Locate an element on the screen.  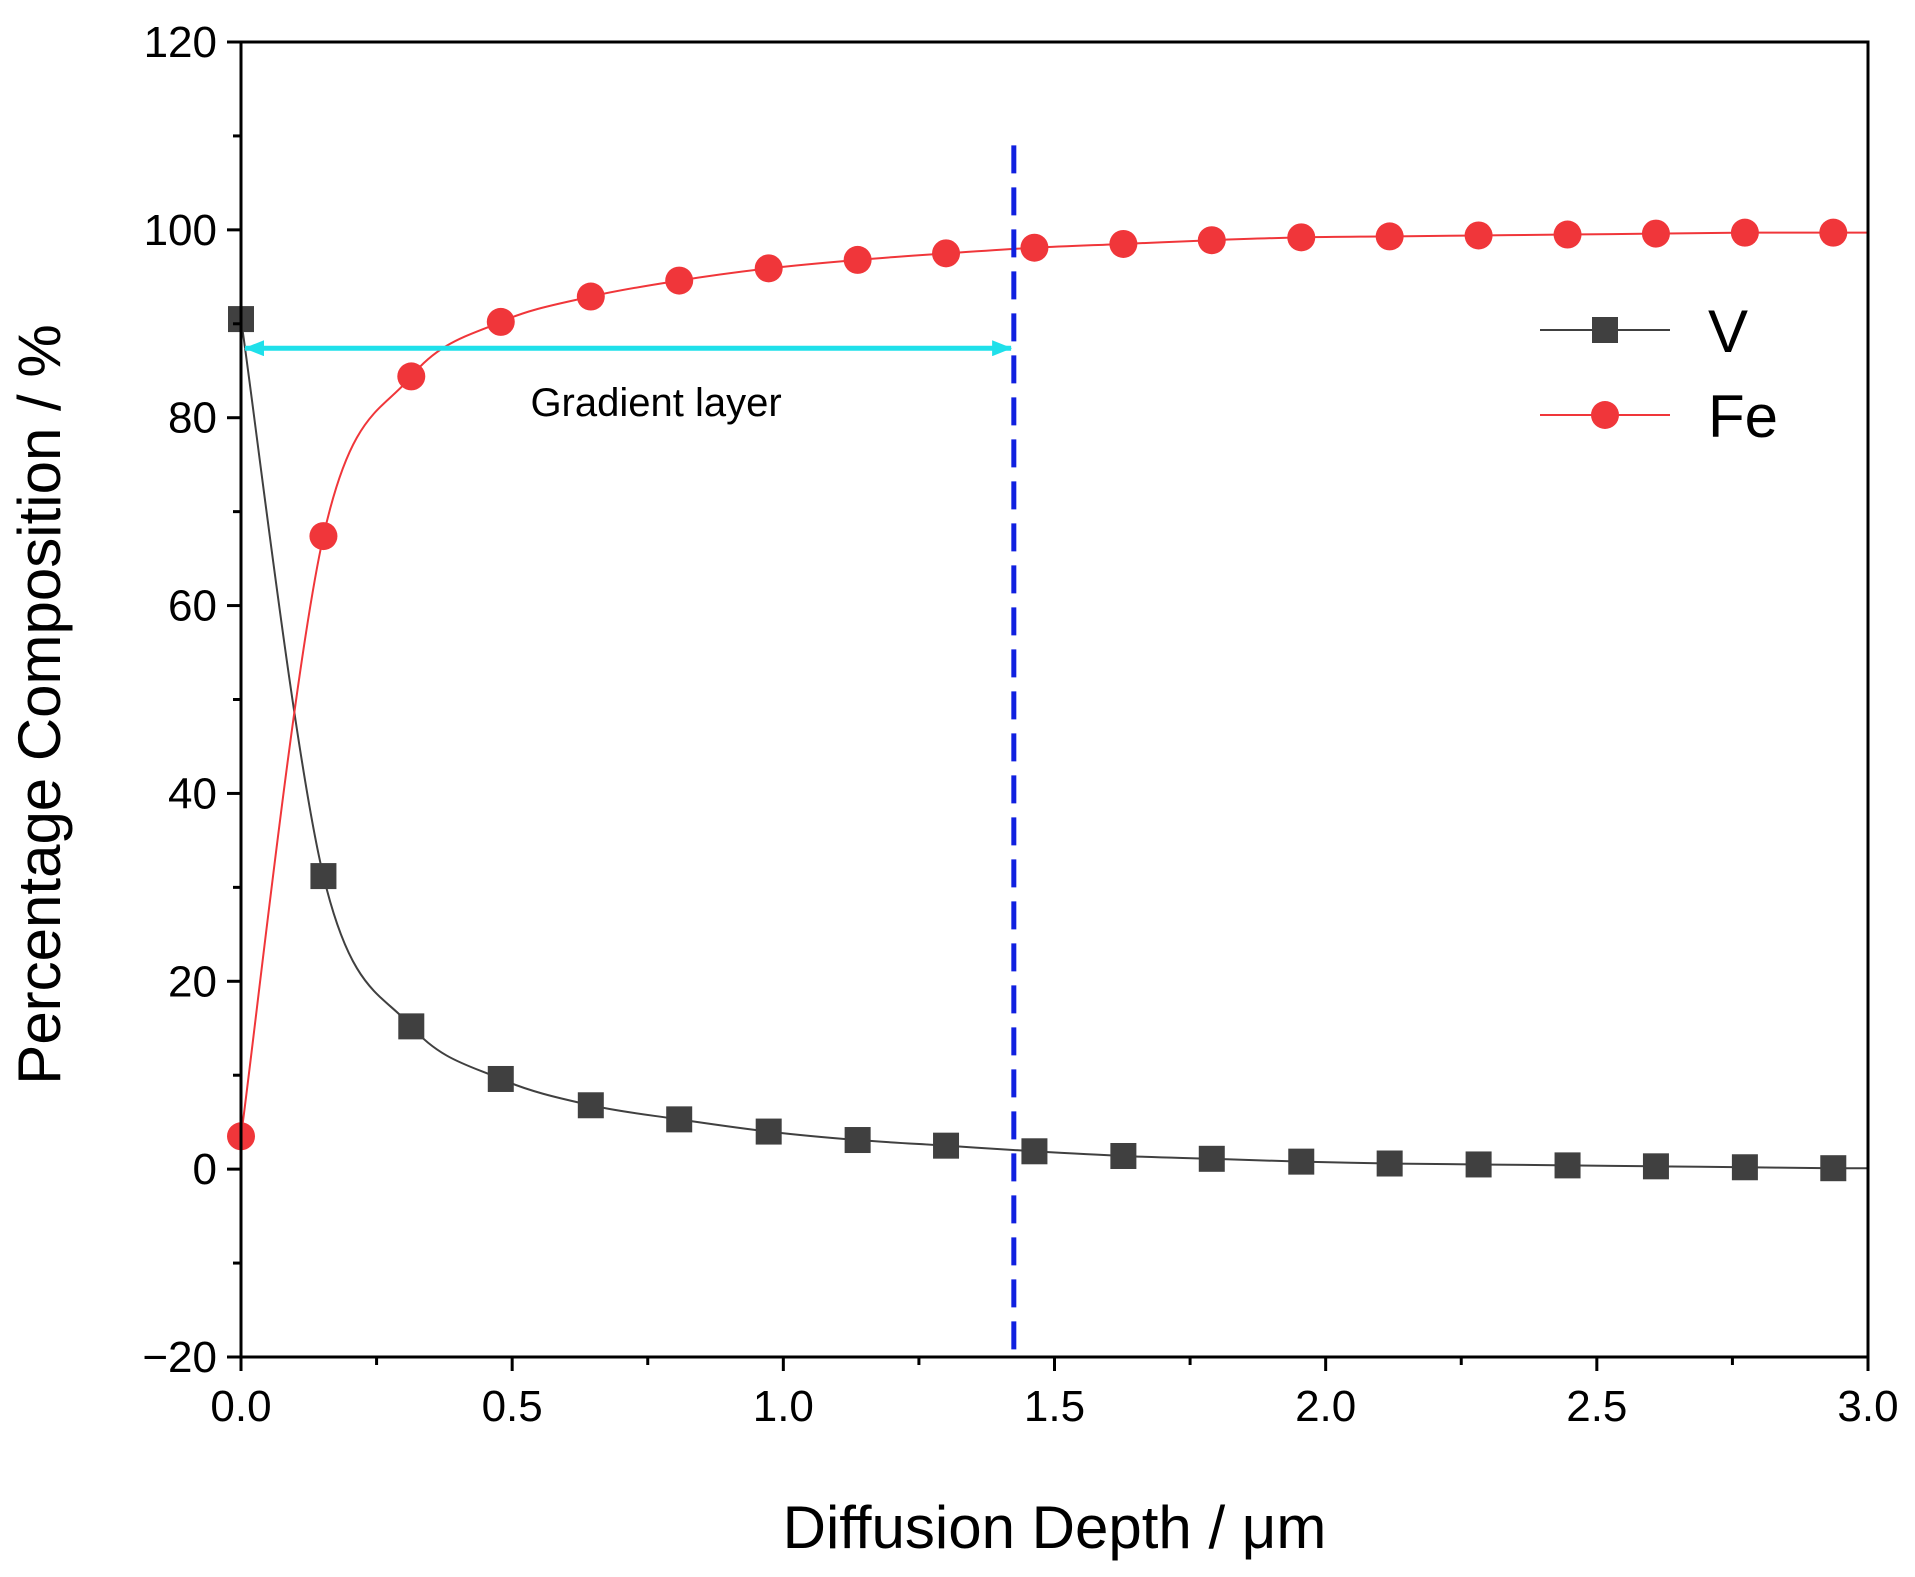
gradient-layer-label: Gradient layer is located at coordinates (655, 403).